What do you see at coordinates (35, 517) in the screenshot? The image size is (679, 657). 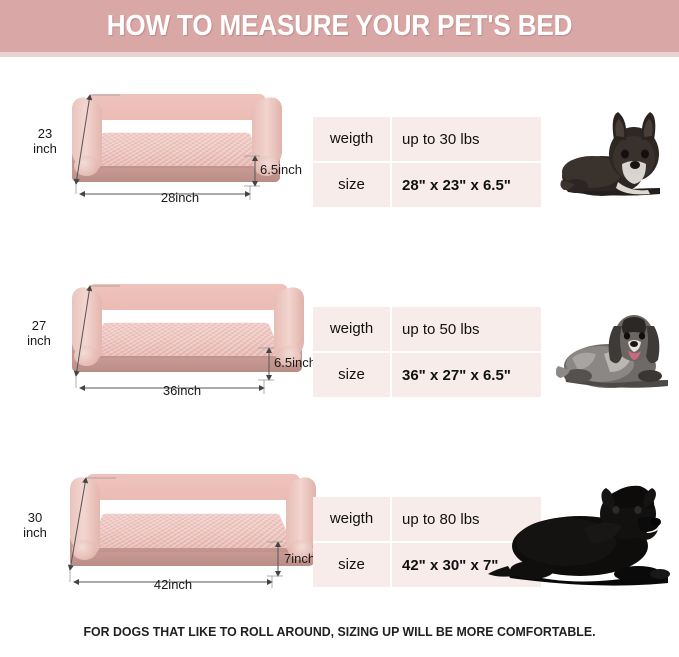 I see `bed-height-value: 30` at bounding box center [35, 517].